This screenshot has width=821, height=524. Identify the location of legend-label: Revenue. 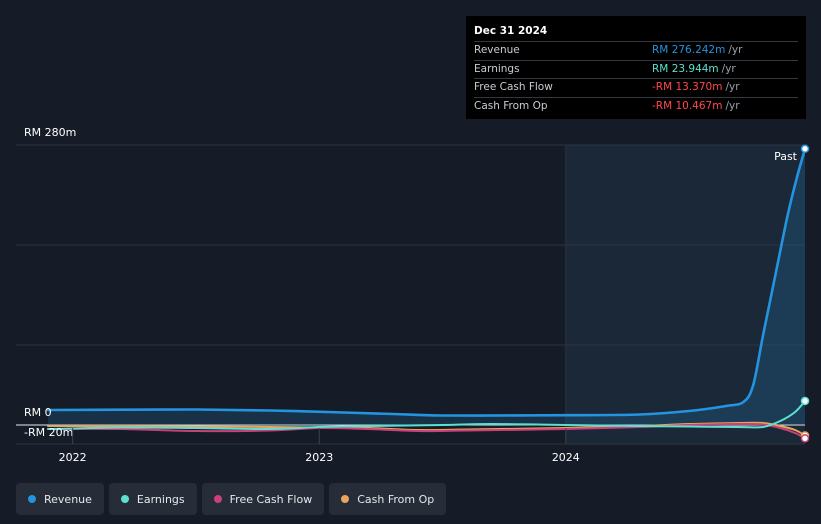
(68, 499).